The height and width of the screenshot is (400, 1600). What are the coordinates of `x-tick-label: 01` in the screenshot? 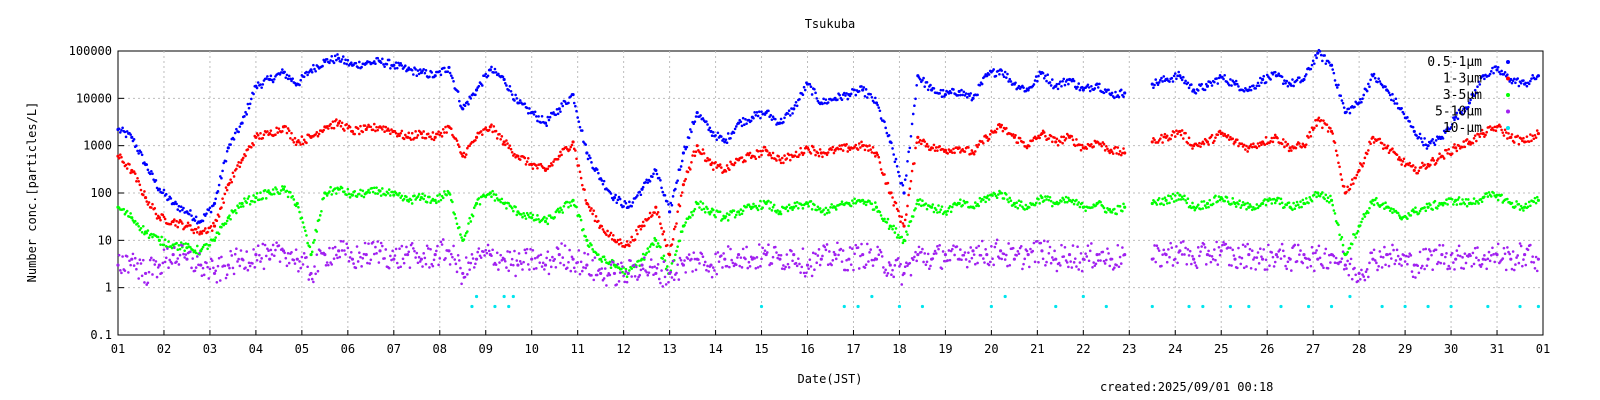 It's located at (1543, 349).